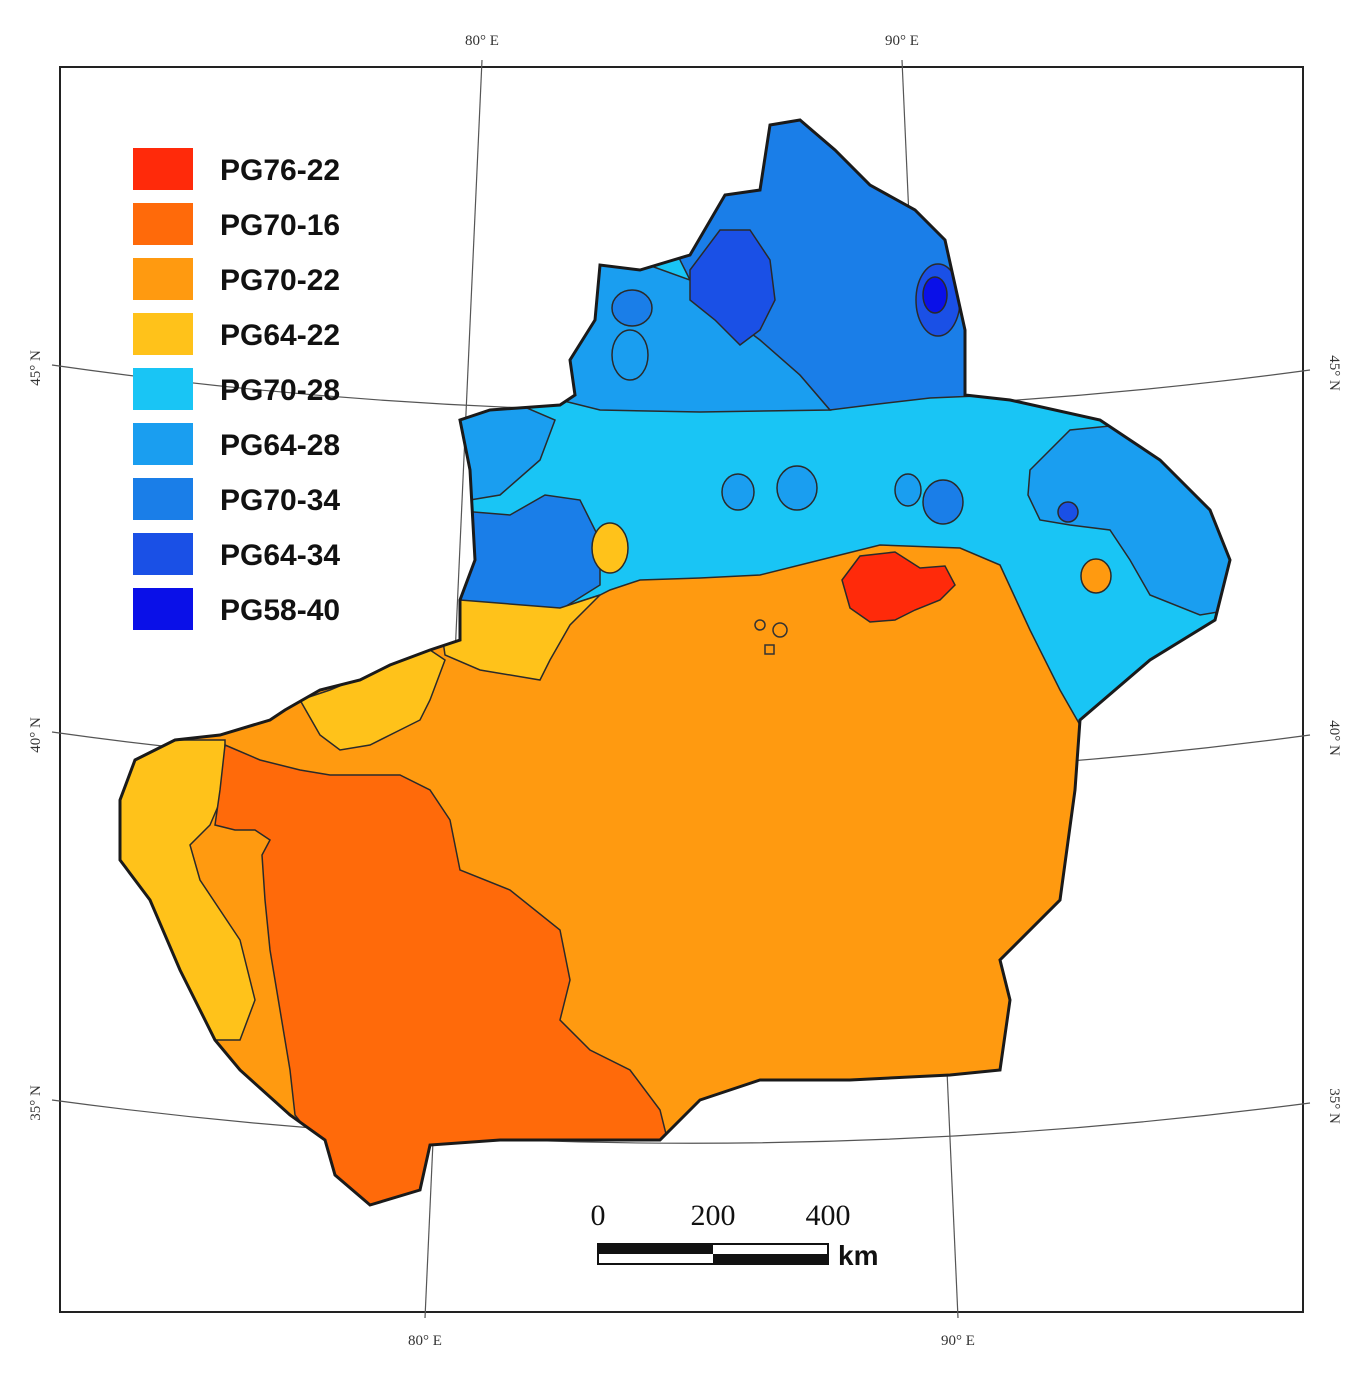  I want to click on legend-label-pg58-40: PG58-40, so click(280, 610).